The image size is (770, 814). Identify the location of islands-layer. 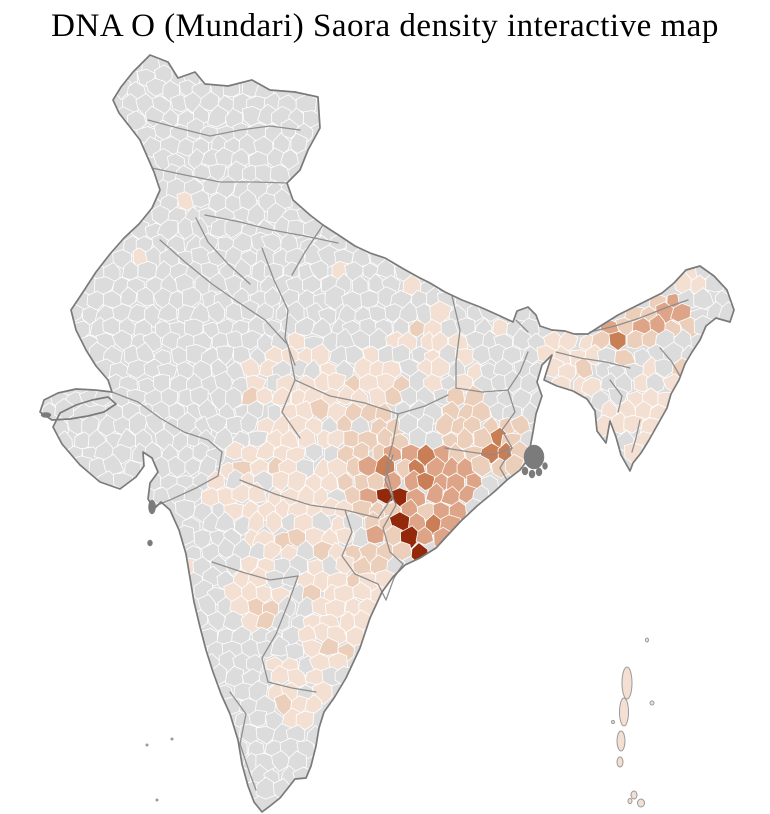
(400, 722).